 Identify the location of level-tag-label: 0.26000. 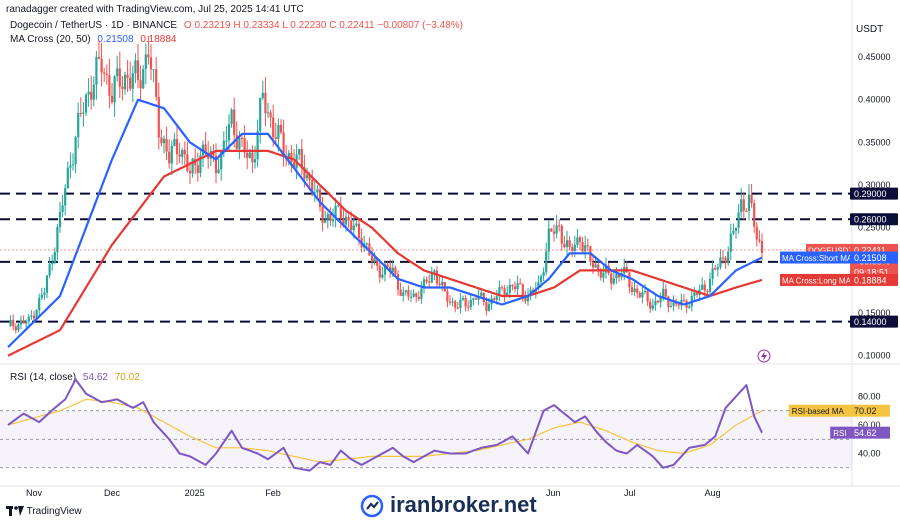
(870, 220).